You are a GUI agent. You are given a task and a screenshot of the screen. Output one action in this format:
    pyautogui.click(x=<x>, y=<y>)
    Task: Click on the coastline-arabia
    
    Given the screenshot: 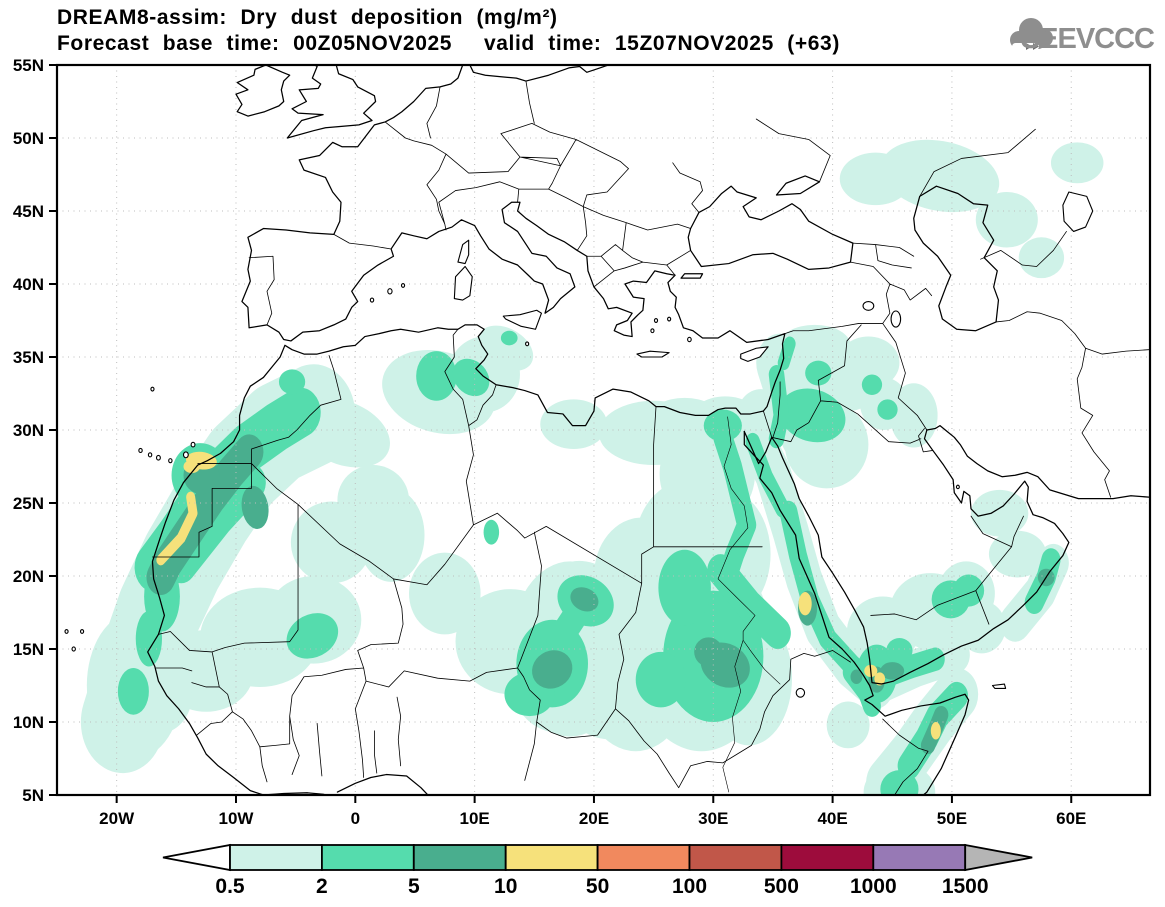 What is the action you would take?
    pyautogui.click(x=906, y=557)
    